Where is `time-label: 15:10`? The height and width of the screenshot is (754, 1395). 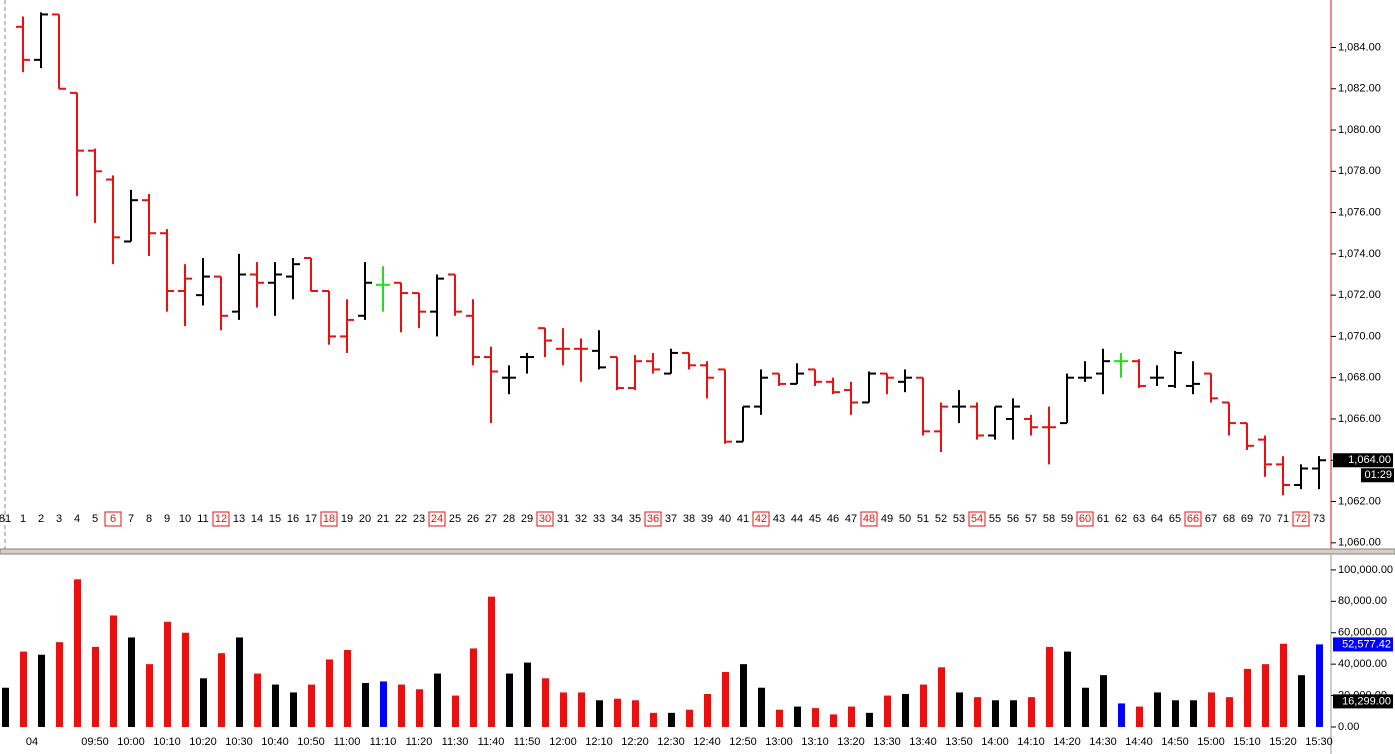 time-label: 15:10 is located at coordinates (1247, 742).